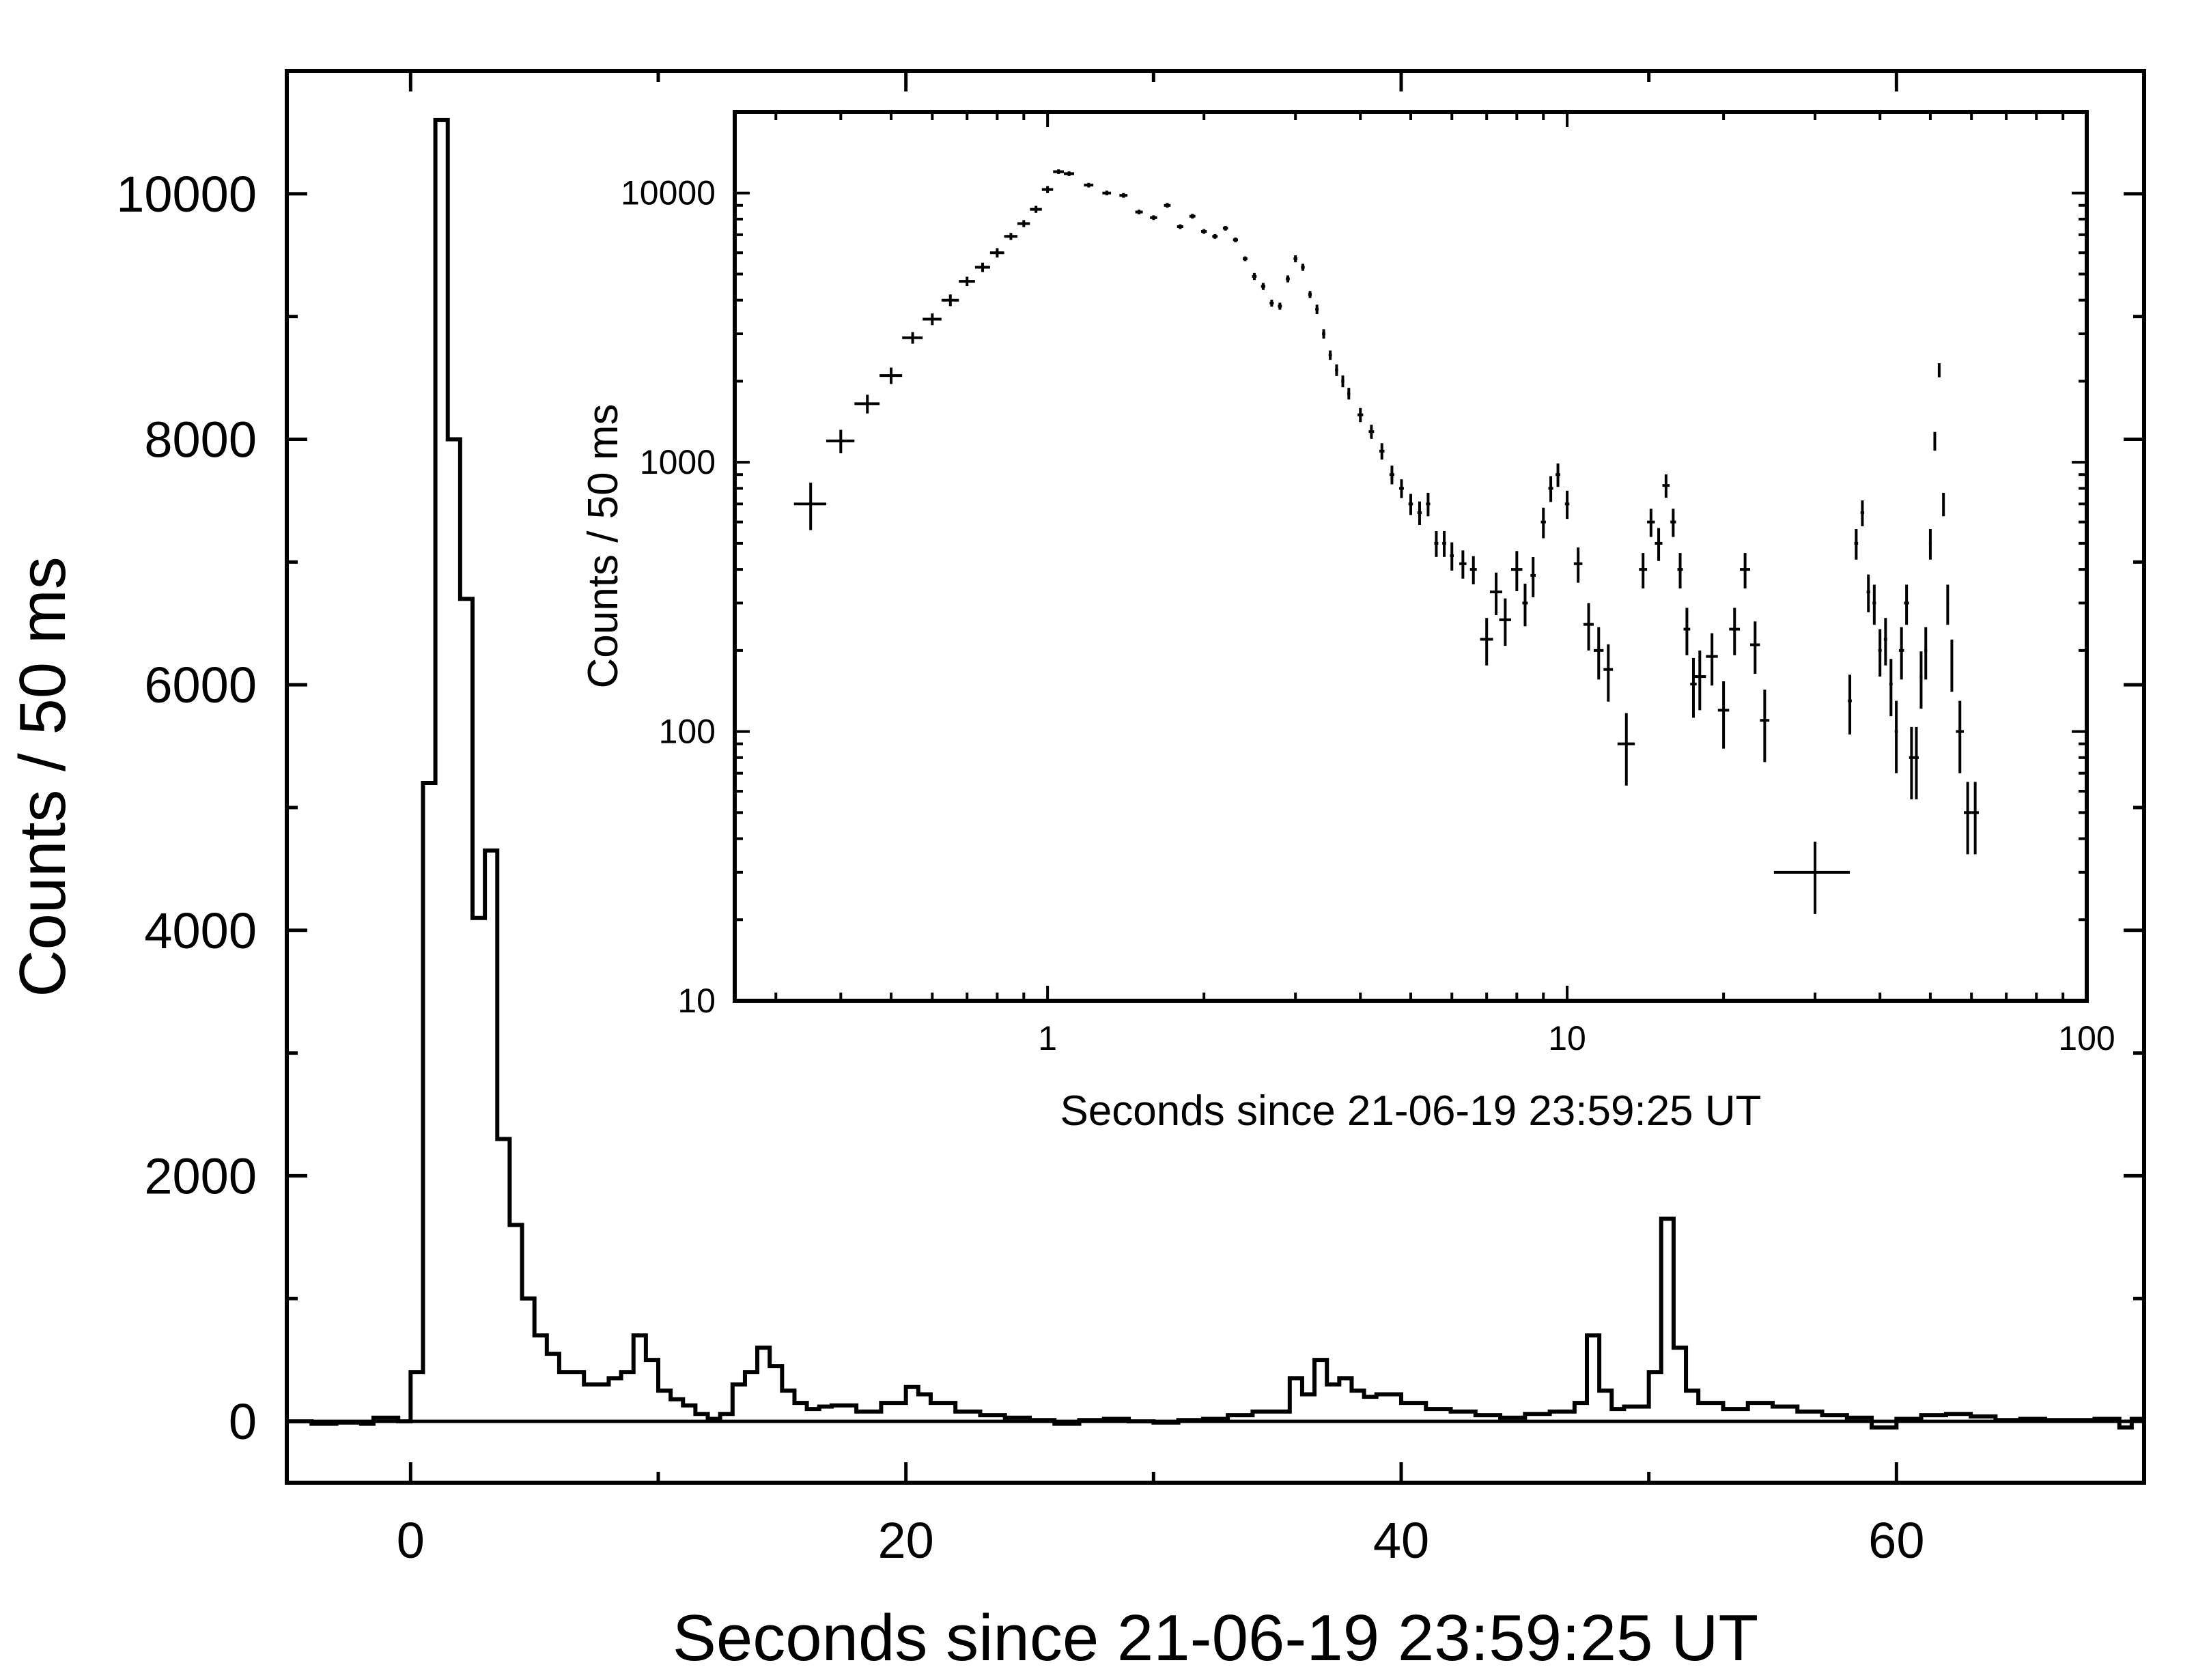 The height and width of the screenshot is (1680, 2196). What do you see at coordinates (243, 1421) in the screenshot?
I see `y-tick-label: 0` at bounding box center [243, 1421].